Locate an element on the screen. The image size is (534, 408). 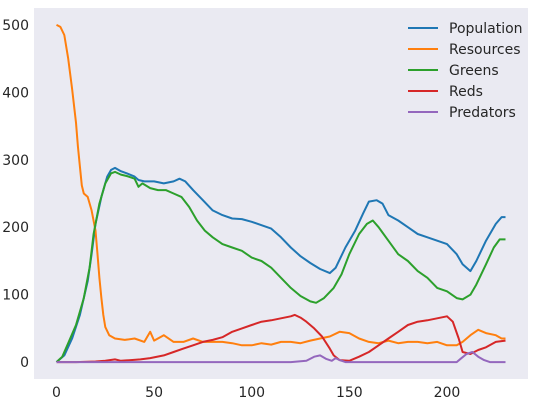
legend-label-greens: Greens is located at coordinates (474, 71).